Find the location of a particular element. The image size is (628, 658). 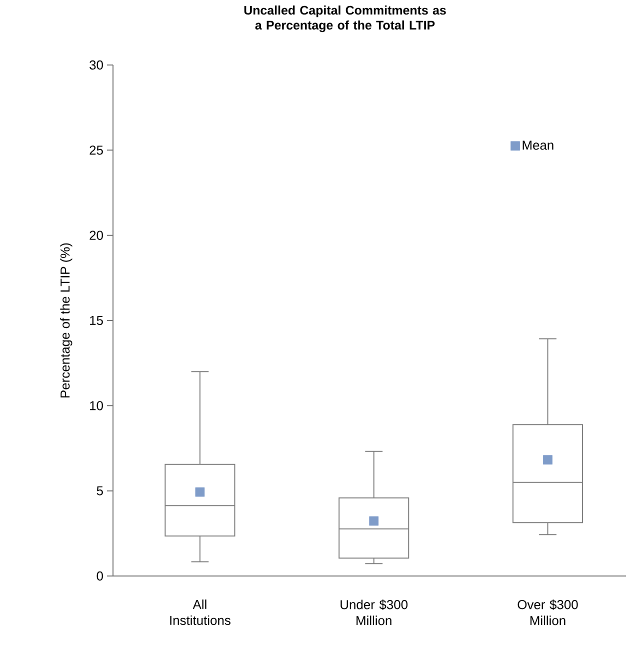

y-tick-label: 30 is located at coordinates (96, 65).